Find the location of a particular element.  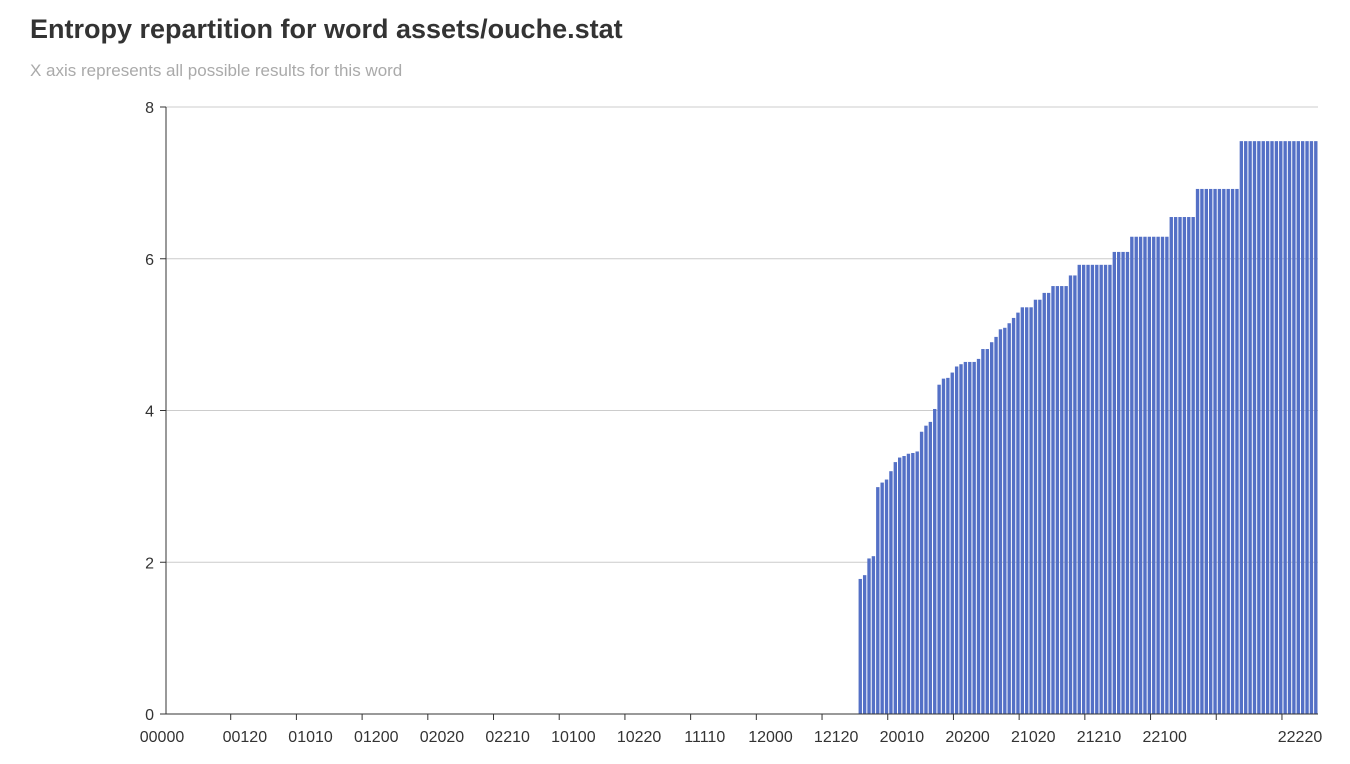

y-tick-label: 0 is located at coordinates (149, 715).